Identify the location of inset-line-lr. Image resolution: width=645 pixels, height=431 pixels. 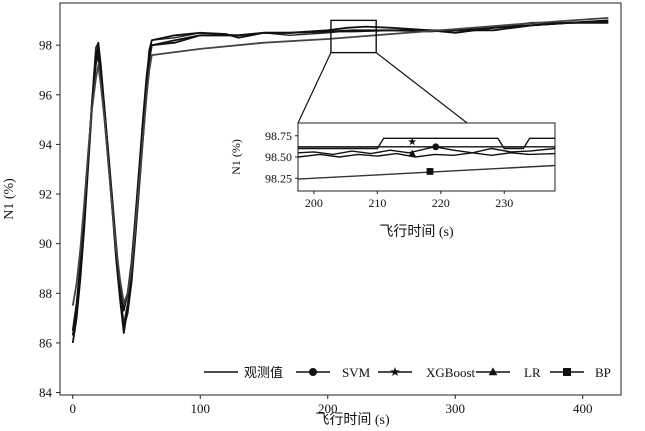
(426, 155).